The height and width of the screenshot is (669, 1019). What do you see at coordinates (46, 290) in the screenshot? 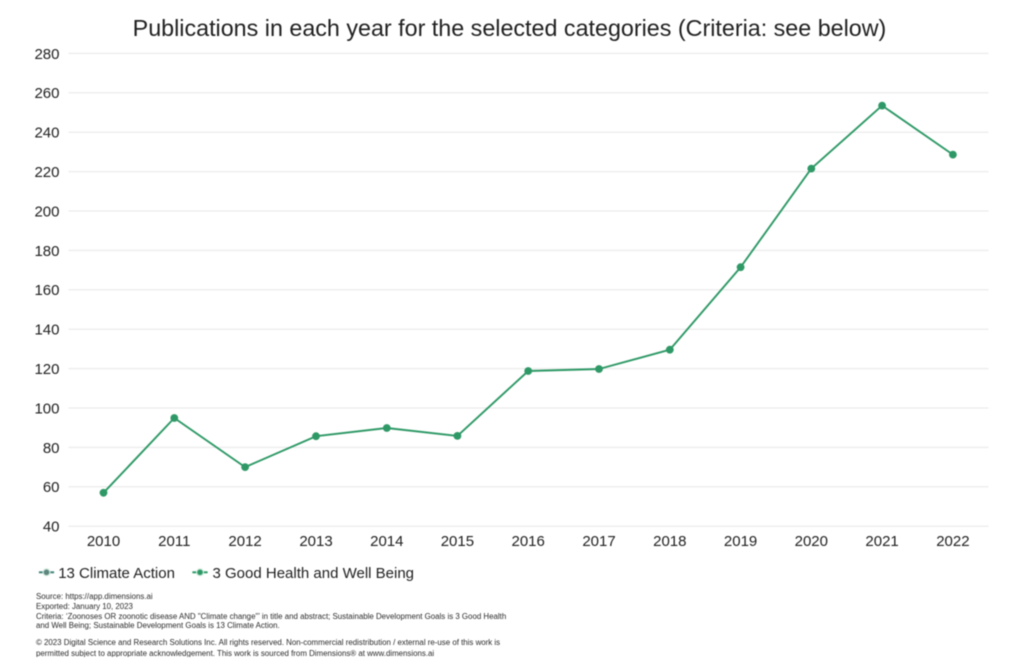
I see `svg-text: 160` at bounding box center [46, 290].